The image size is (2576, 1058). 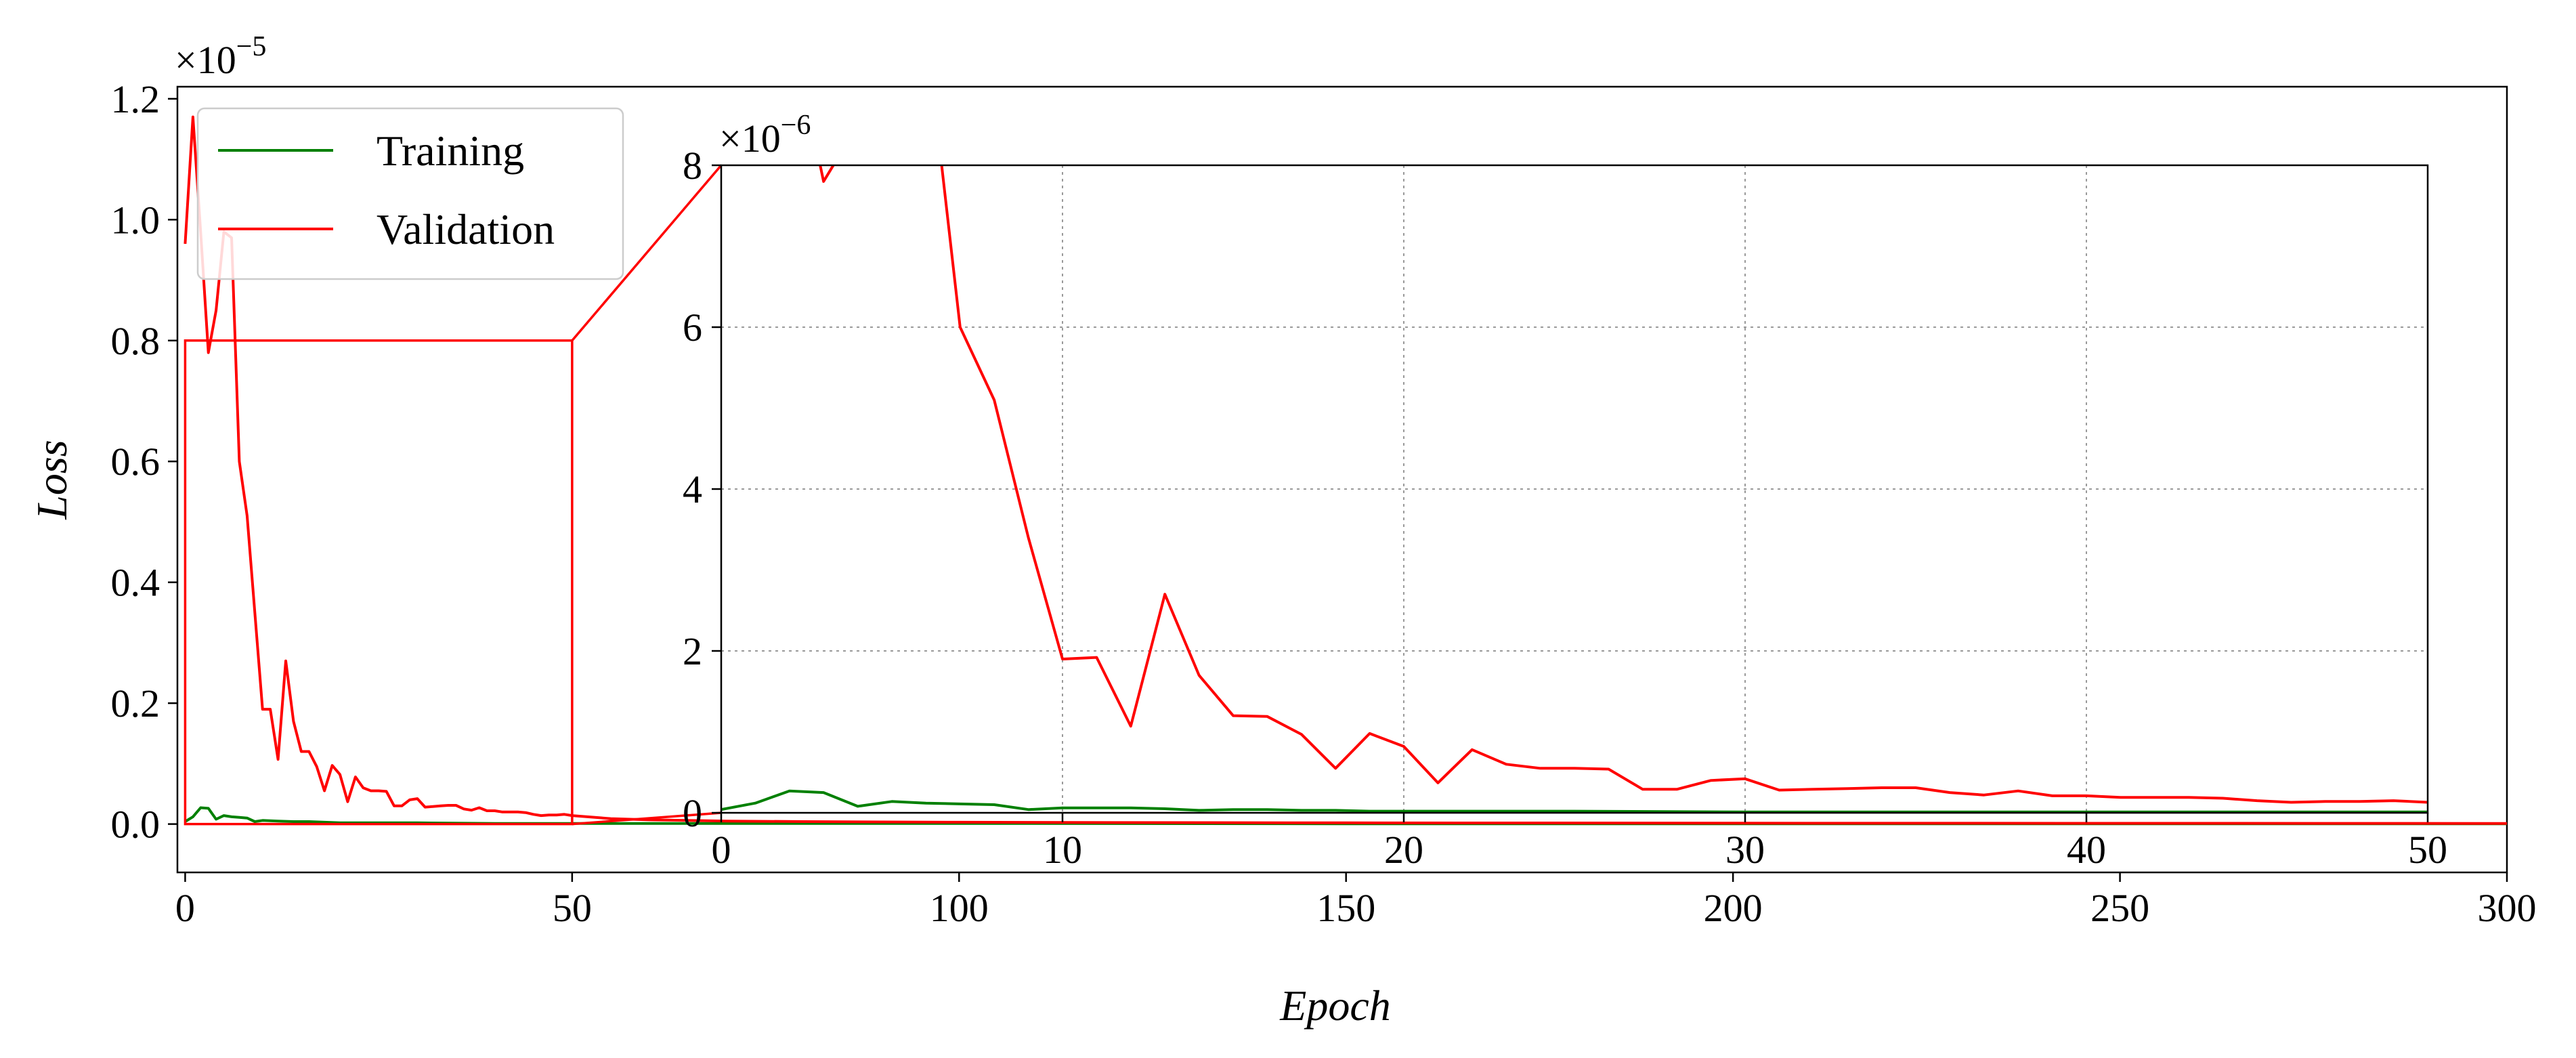 What do you see at coordinates (135, 462) in the screenshot?
I see `y-tick-label: 0.6` at bounding box center [135, 462].